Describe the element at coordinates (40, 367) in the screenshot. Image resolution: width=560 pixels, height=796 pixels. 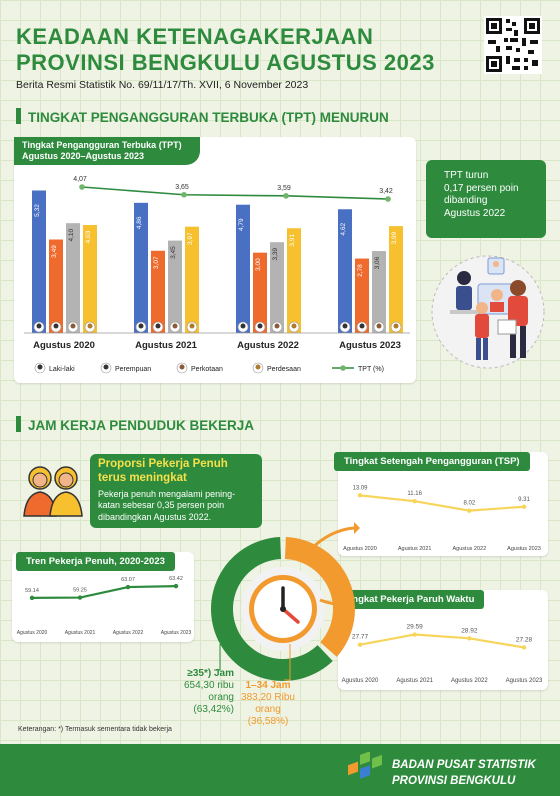
I see `legend-icon-dot-laki-laki` at that location.